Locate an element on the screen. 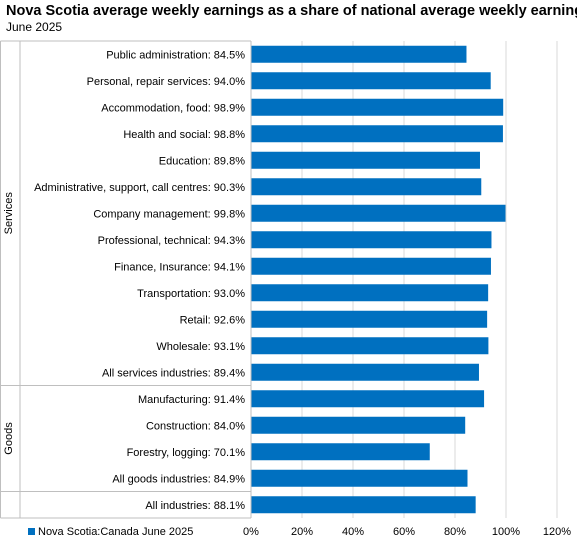  category-label: Manufacturing: 91.4% is located at coordinates (191, 400).